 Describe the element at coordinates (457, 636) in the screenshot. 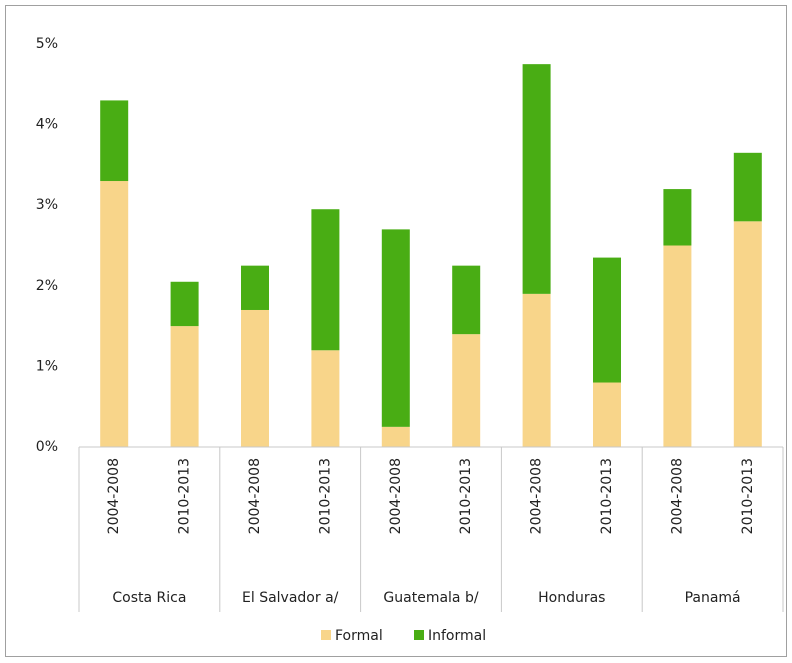

I see `legend-label: Informal` at that location.